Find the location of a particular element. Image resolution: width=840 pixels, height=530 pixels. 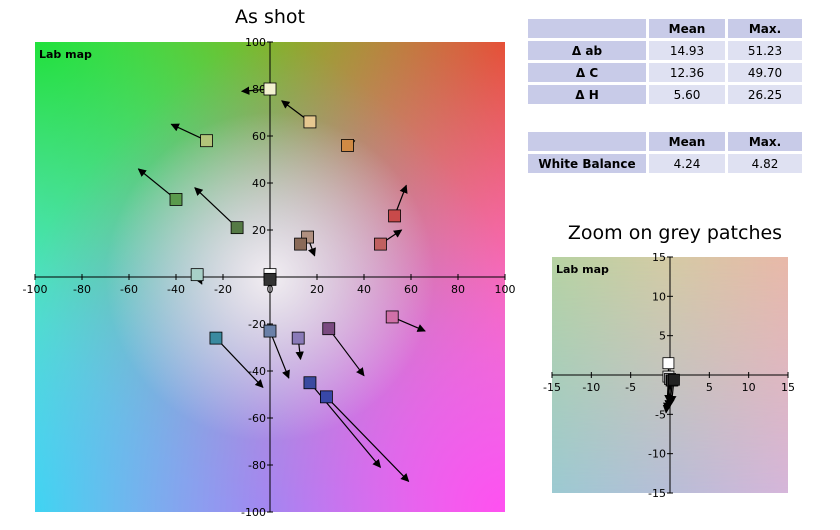

table-row: Δ ab 14.93 51.23 is located at coordinates (665, 50).